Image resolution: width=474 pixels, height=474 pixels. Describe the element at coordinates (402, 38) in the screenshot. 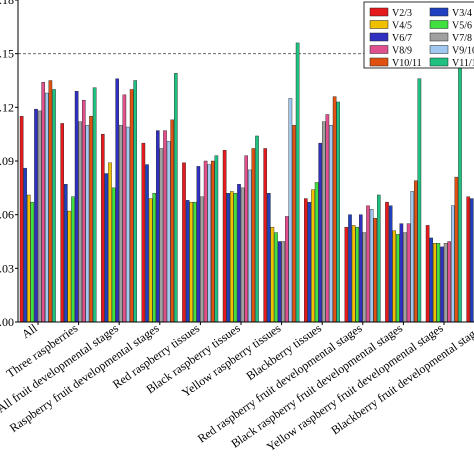

I see `legend-label: V6/7` at that location.